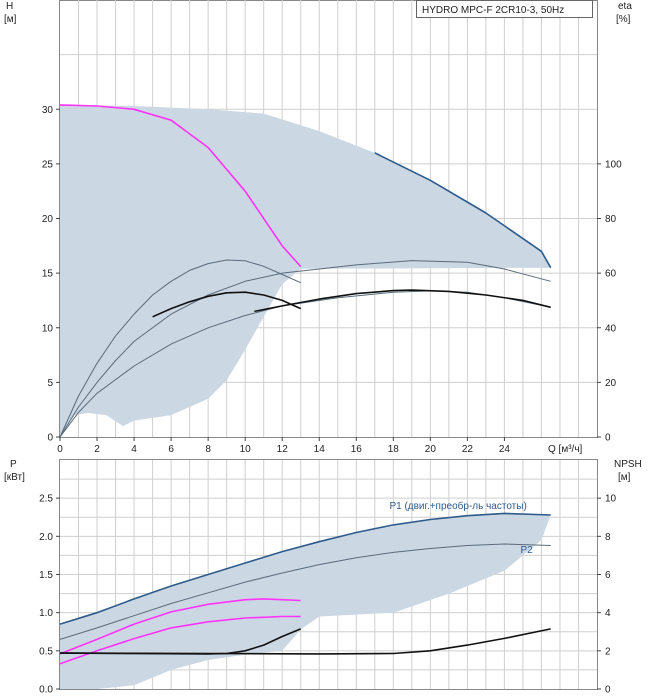 The image size is (658, 700). Describe the element at coordinates (48, 274) in the screenshot. I see `left-tick-label: 15` at that location.